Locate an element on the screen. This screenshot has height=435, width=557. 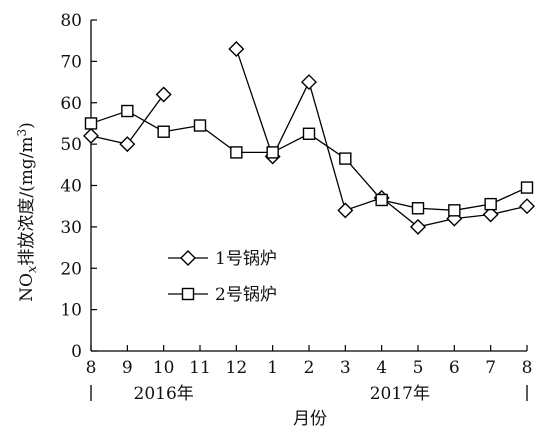
x-tick-label: 6 is located at coordinates (454, 368).